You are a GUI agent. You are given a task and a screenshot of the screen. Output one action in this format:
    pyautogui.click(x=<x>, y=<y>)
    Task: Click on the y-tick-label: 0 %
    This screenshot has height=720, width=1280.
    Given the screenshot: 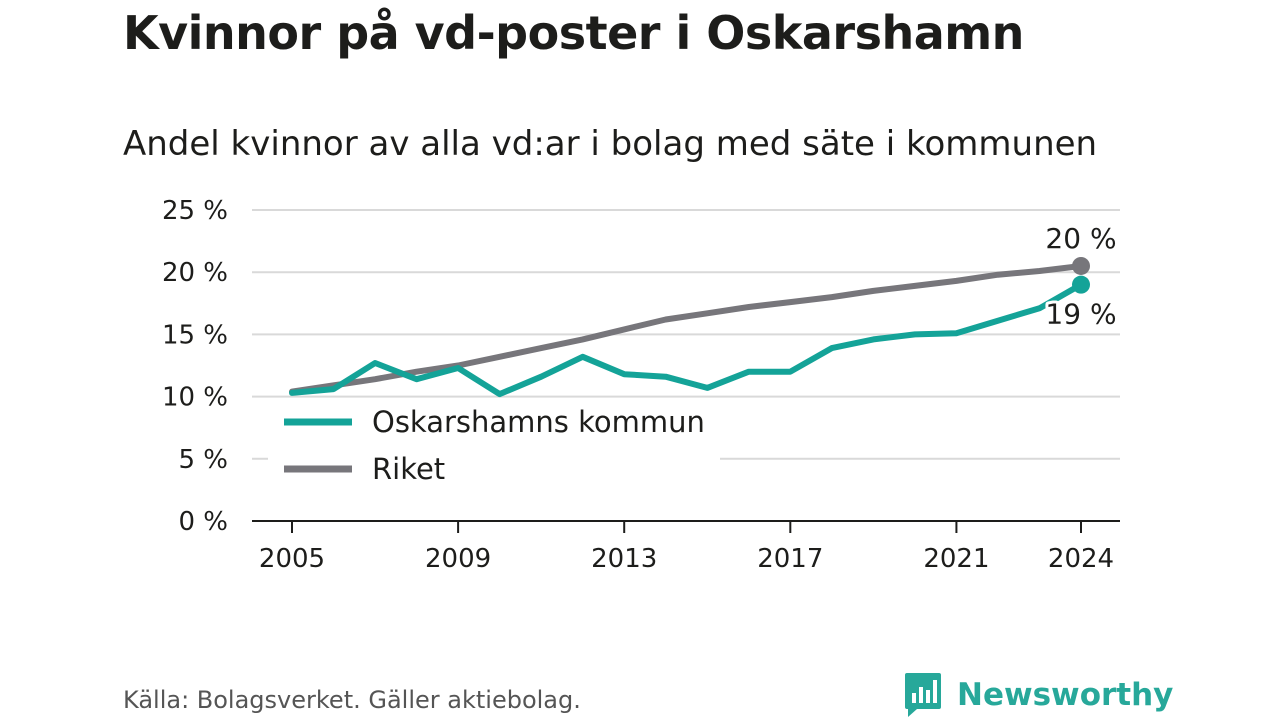 What is the action you would take?
    pyautogui.click(x=203, y=522)
    